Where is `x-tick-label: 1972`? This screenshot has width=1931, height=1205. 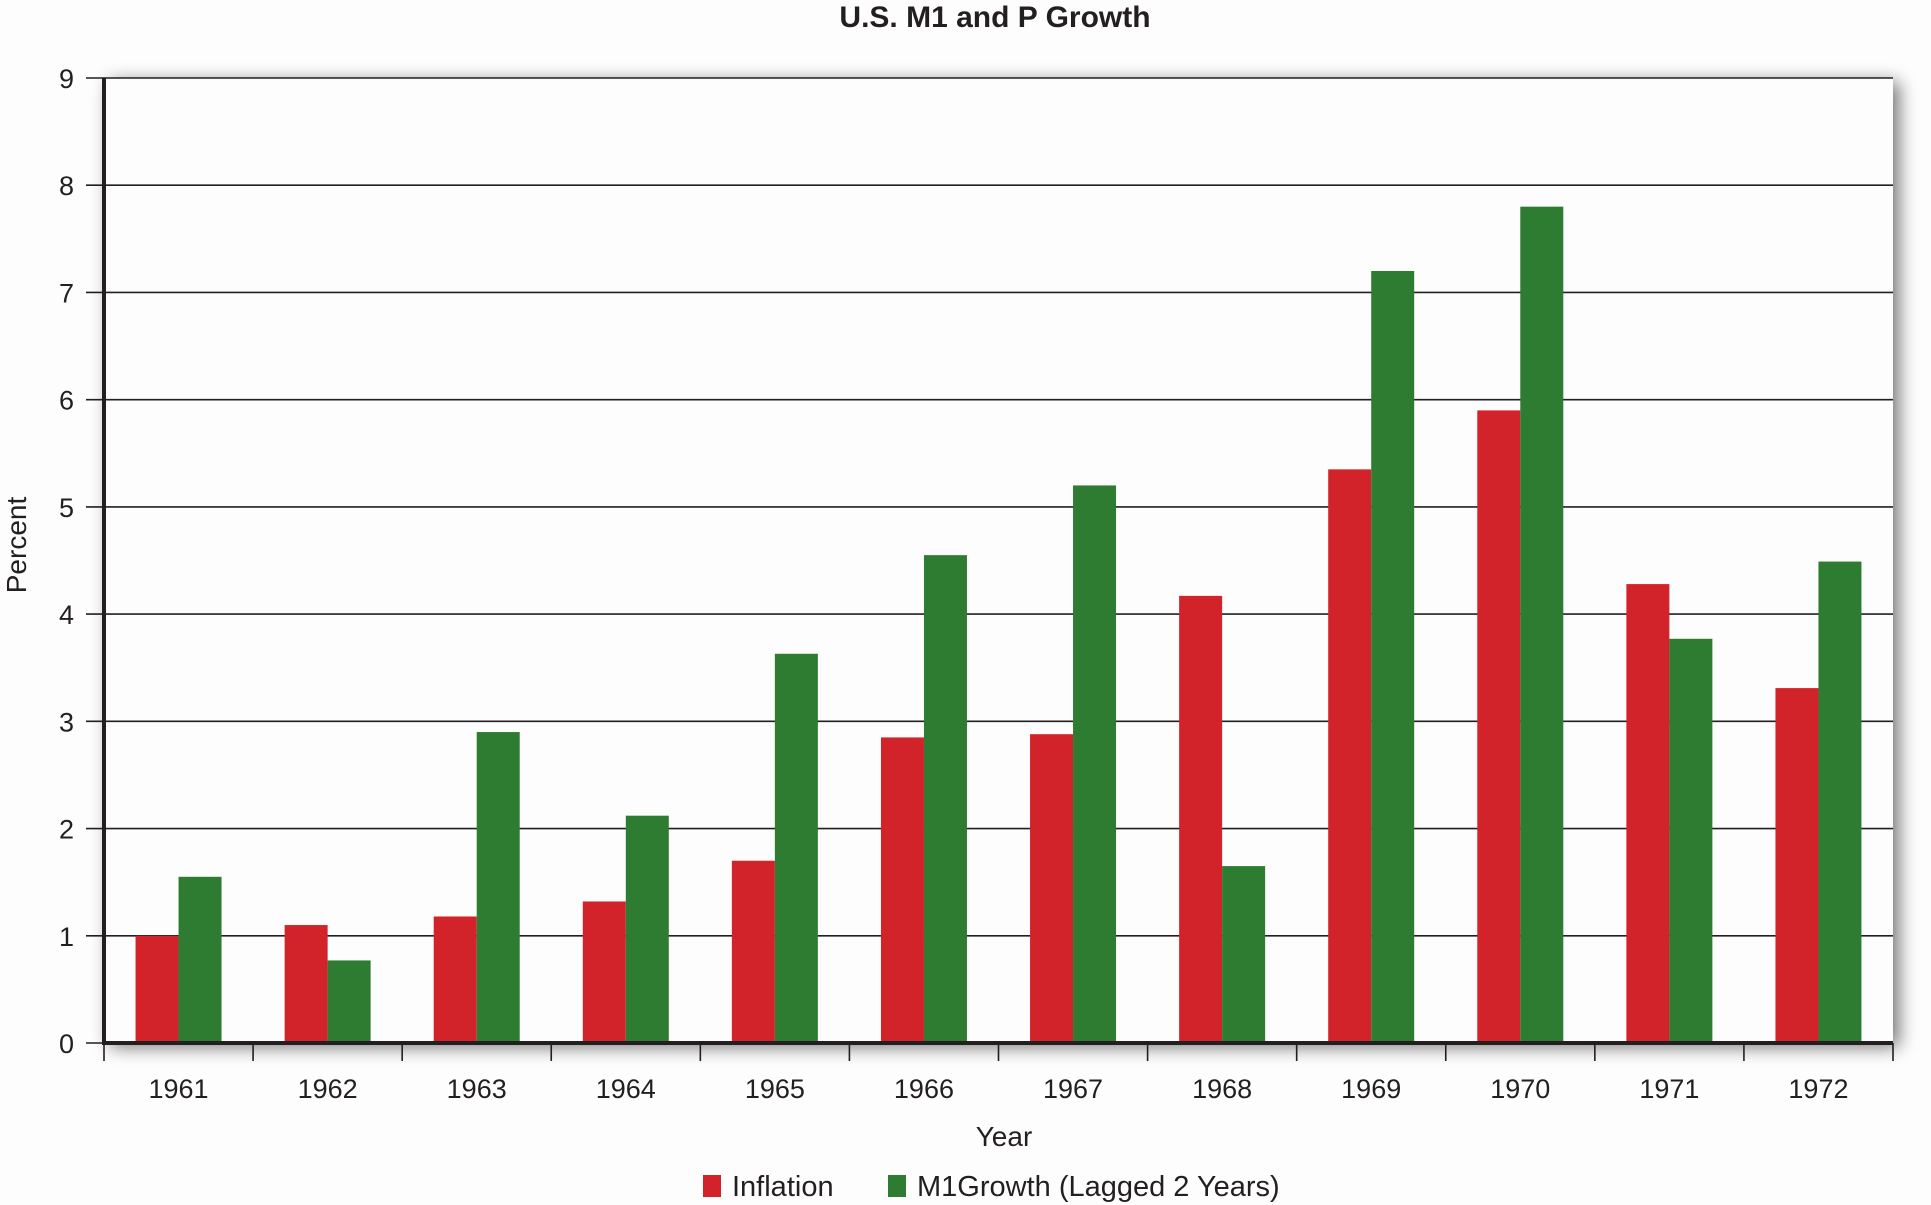
x-tick-label: 1972 is located at coordinates (1818, 1089).